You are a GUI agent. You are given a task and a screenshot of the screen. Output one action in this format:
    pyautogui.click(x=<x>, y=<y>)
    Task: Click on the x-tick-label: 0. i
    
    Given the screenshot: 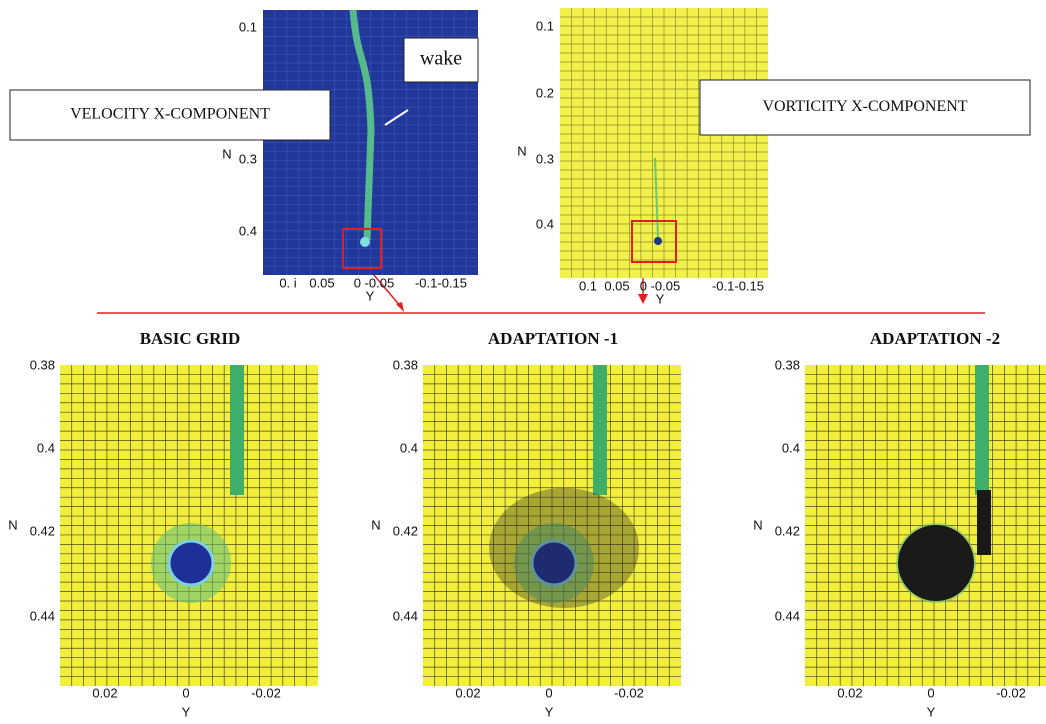 What is the action you would take?
    pyautogui.click(x=287, y=282)
    